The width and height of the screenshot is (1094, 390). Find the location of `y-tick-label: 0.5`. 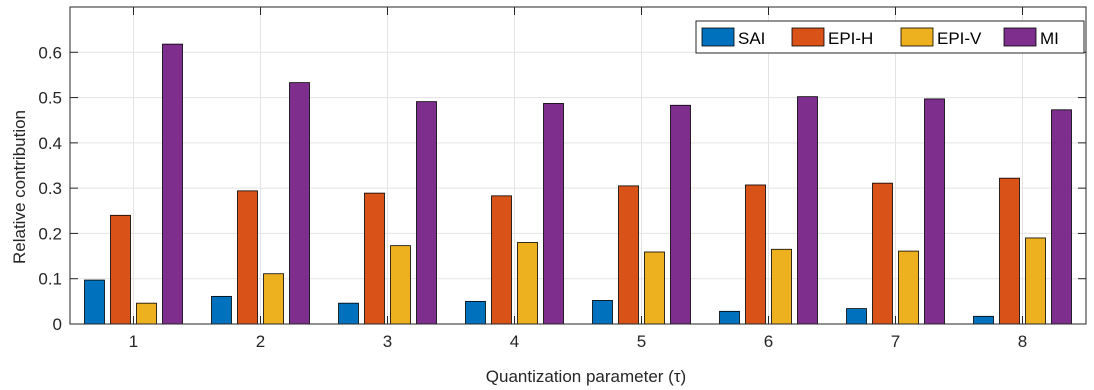

y-tick-label: 0.5 is located at coordinates (50, 98).